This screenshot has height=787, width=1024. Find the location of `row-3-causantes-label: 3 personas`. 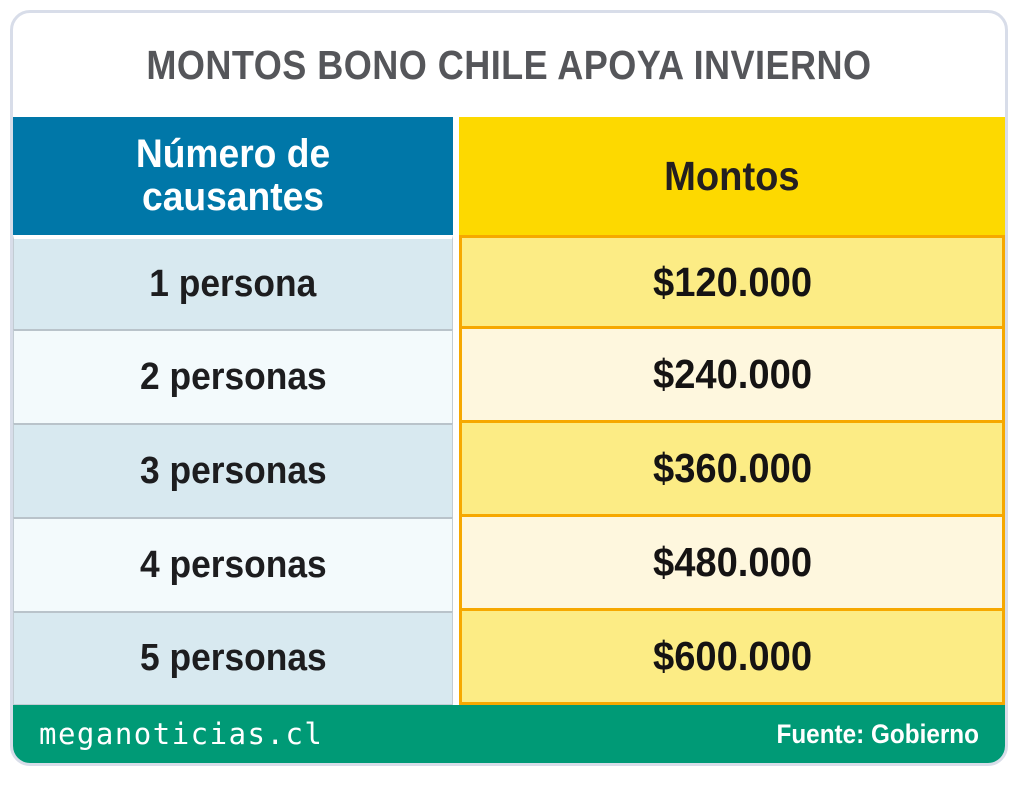

row-3-causantes-label: 3 personas is located at coordinates (233, 470).